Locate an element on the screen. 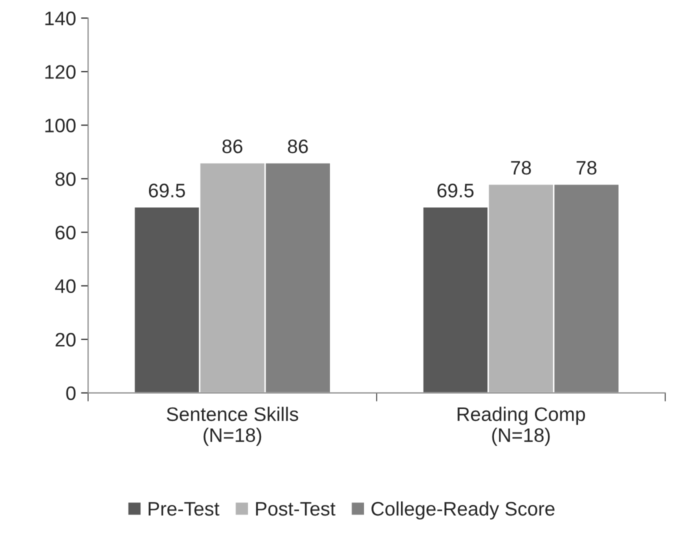  x-tick-label: Sentence Skills (N=18) is located at coordinates (232, 426).